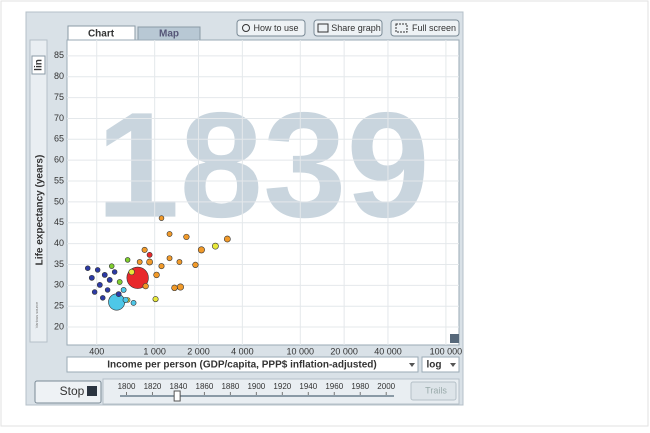 This screenshot has height=433, width=650. What do you see at coordinates (153, 386) in the screenshot?
I see `timeline-tick-label: 1820` at bounding box center [153, 386].